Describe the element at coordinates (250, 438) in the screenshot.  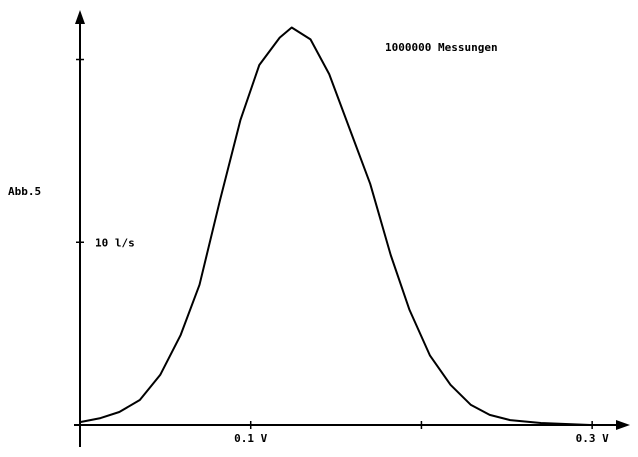
I see `x-tick-label: 0.1 V` at that location.